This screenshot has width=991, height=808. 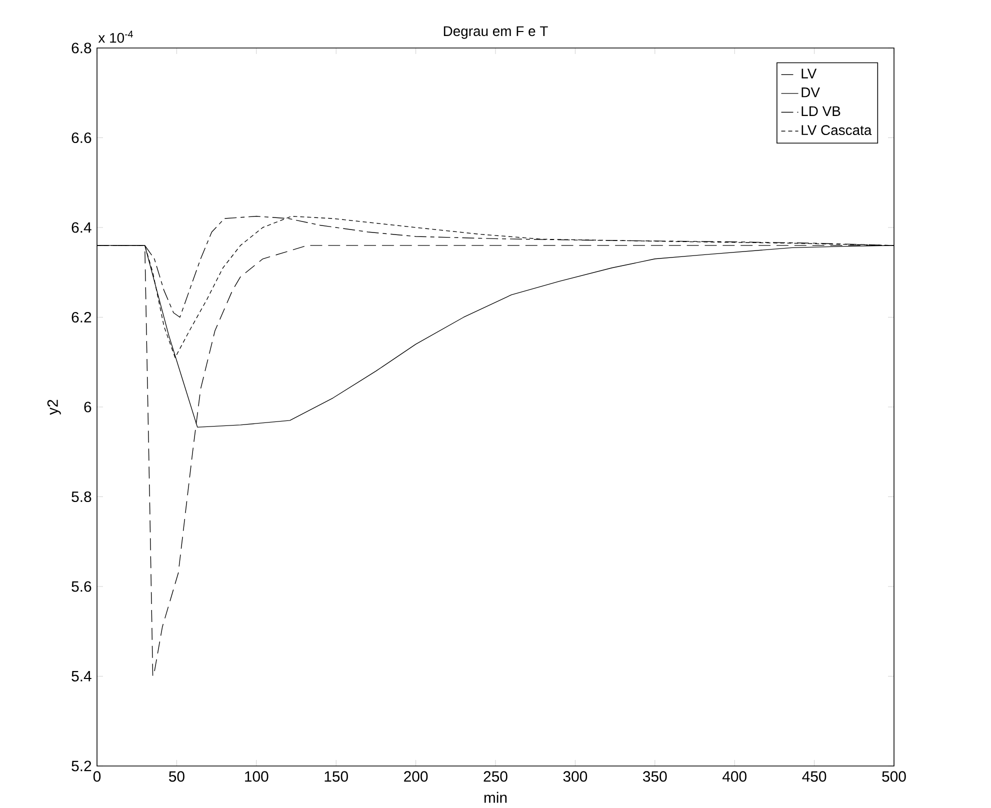 What do you see at coordinates (809, 73) in the screenshot?
I see `legend-label: LV` at bounding box center [809, 73].